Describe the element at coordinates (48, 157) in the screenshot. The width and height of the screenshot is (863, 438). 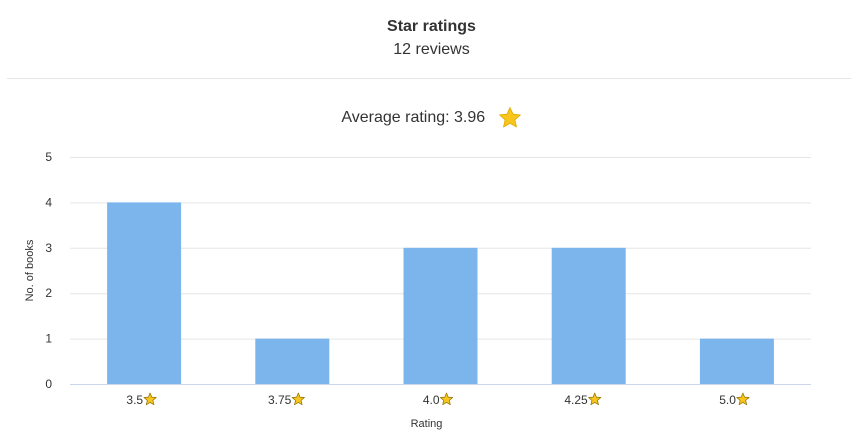
I see `y-tick-label: 5` at that location.